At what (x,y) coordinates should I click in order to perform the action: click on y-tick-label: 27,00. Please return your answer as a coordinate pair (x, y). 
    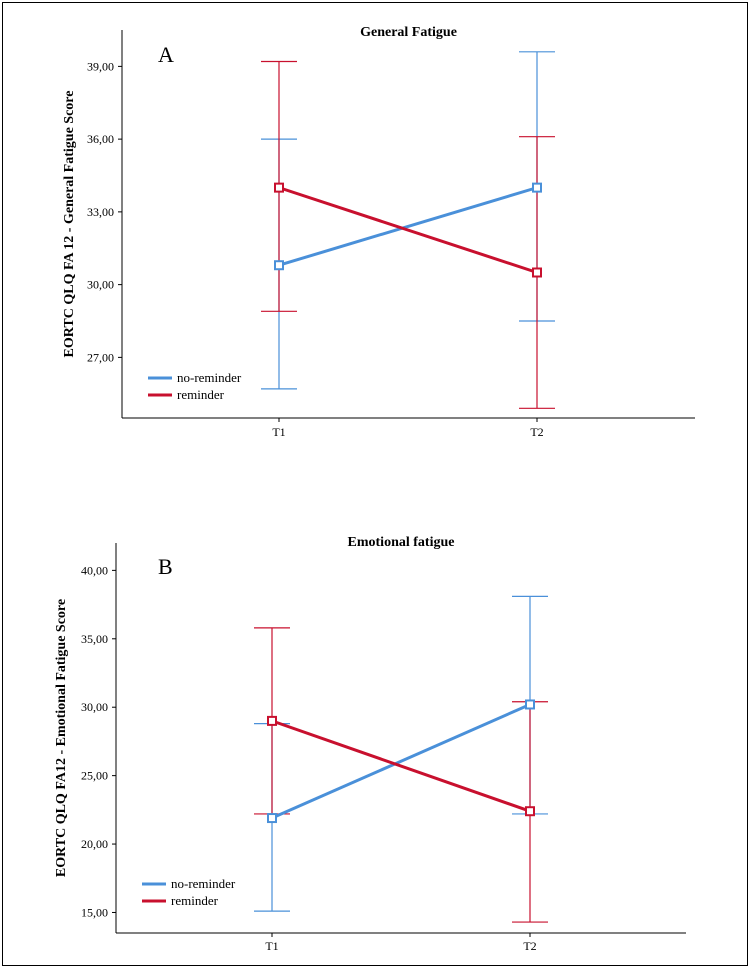
    Looking at the image, I should click on (100, 357).